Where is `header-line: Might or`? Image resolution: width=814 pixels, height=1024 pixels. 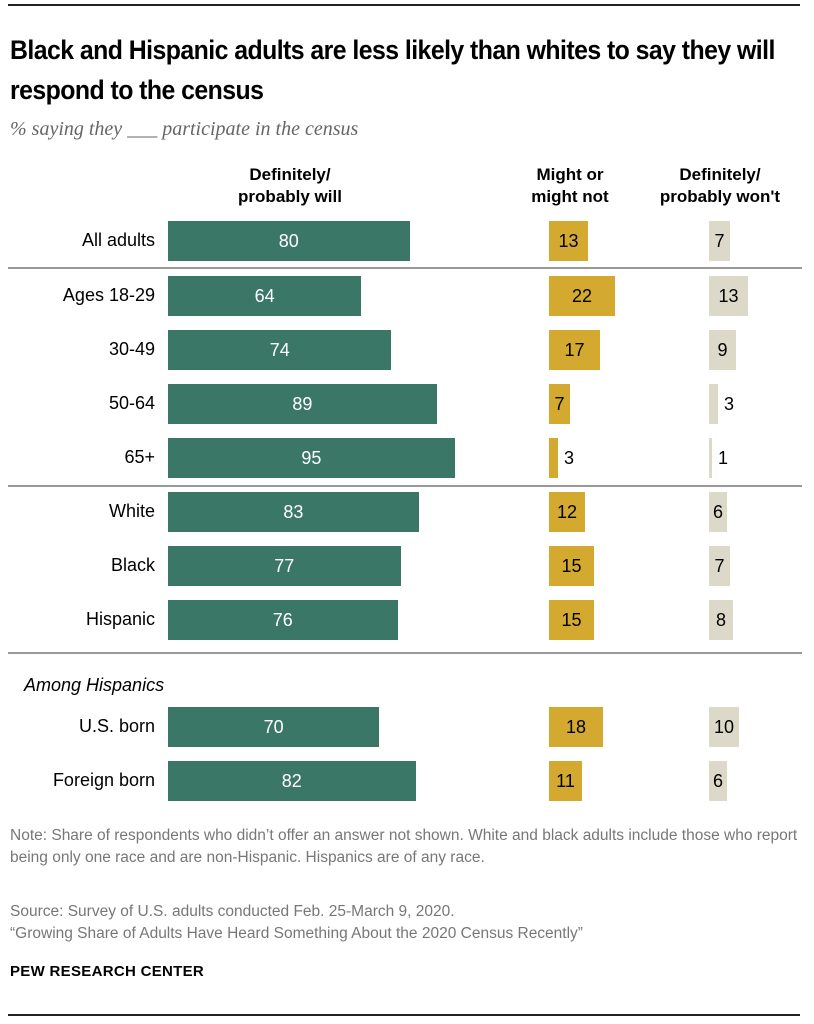 header-line: Might or is located at coordinates (570, 174).